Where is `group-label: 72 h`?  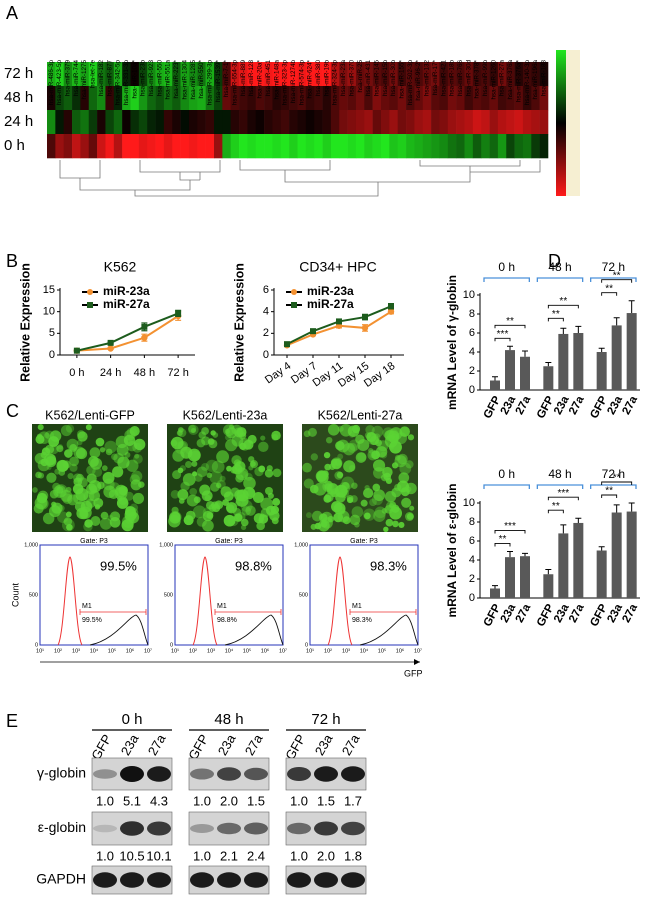 group-label: 72 h is located at coordinates (613, 267).